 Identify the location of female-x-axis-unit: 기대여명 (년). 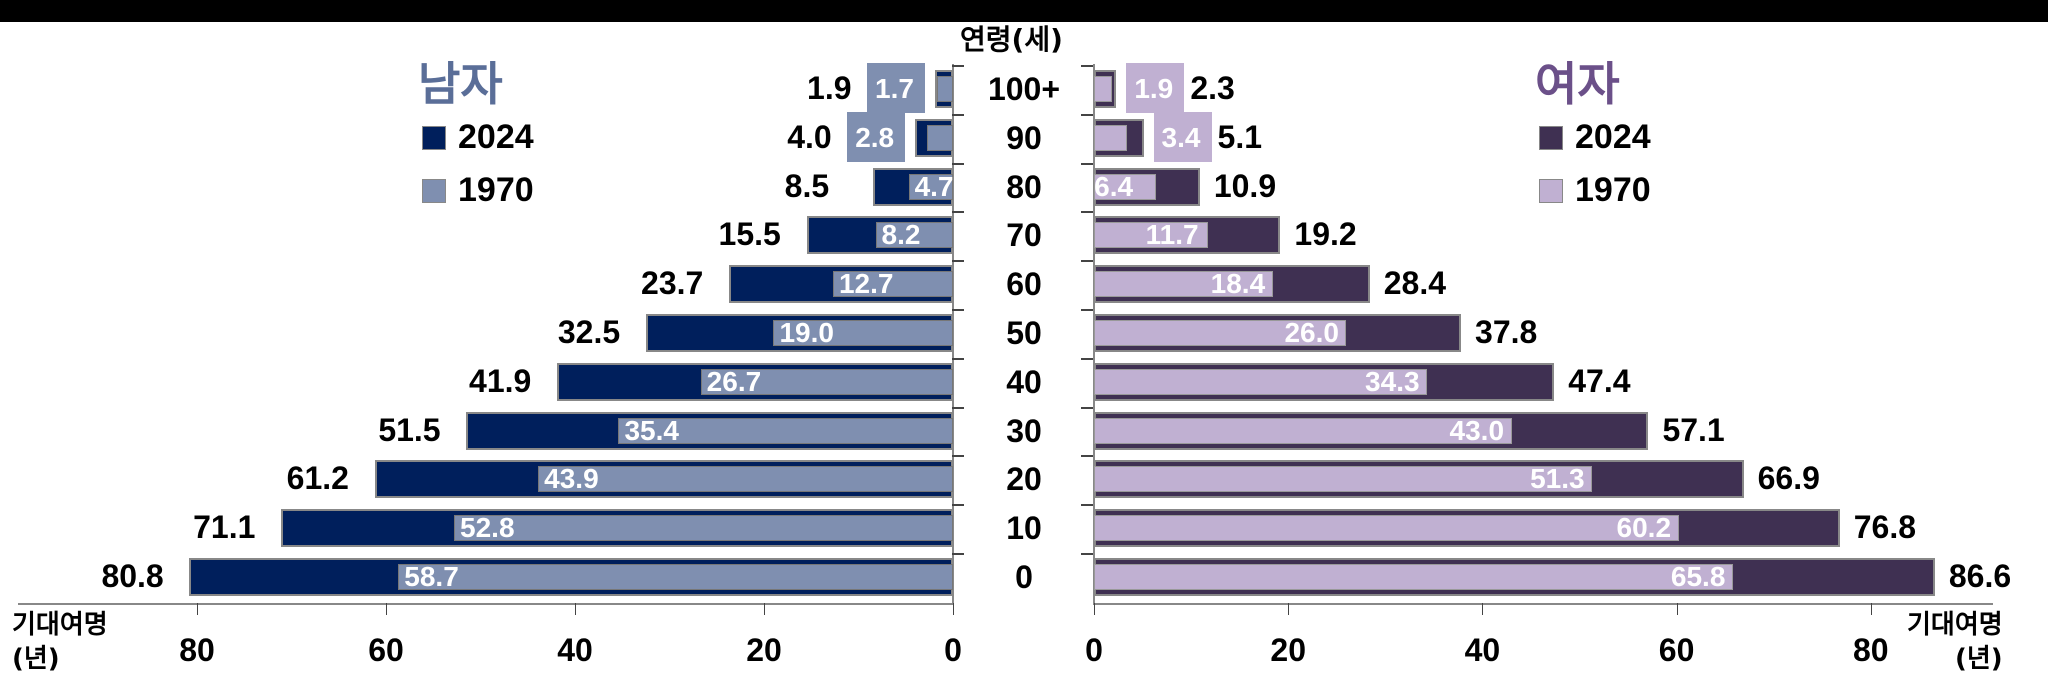
(1955, 642).